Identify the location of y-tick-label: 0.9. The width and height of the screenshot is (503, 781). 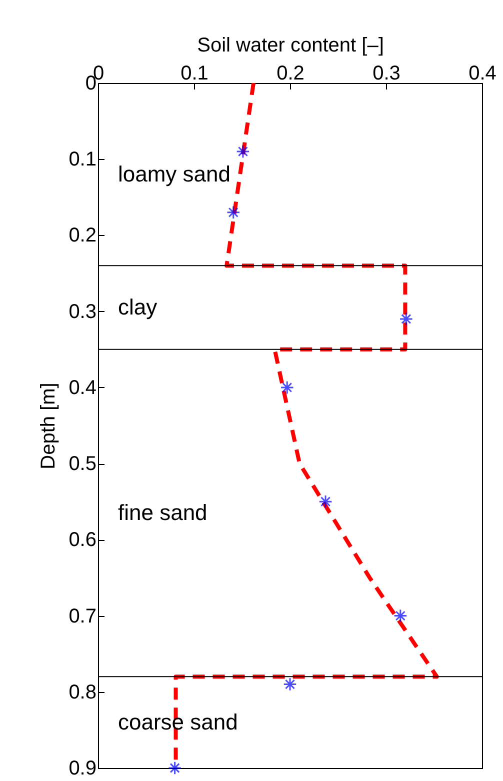
(82, 769).